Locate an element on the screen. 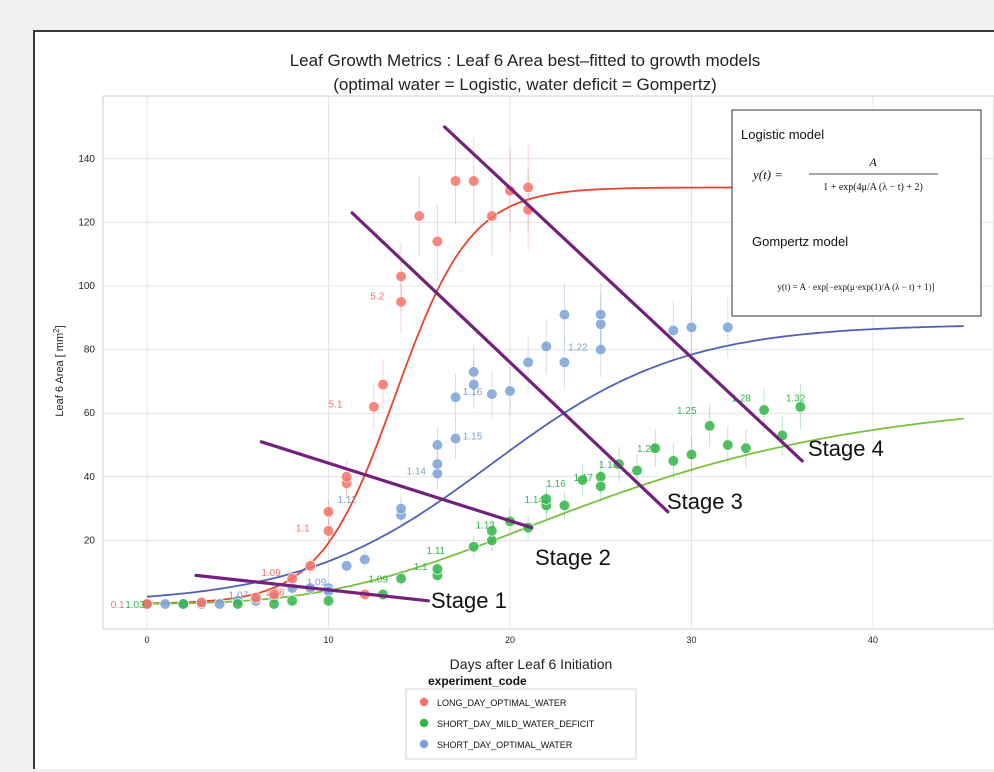 The height and width of the screenshot is (772, 994). point-label: 1.28 is located at coordinates (741, 398).